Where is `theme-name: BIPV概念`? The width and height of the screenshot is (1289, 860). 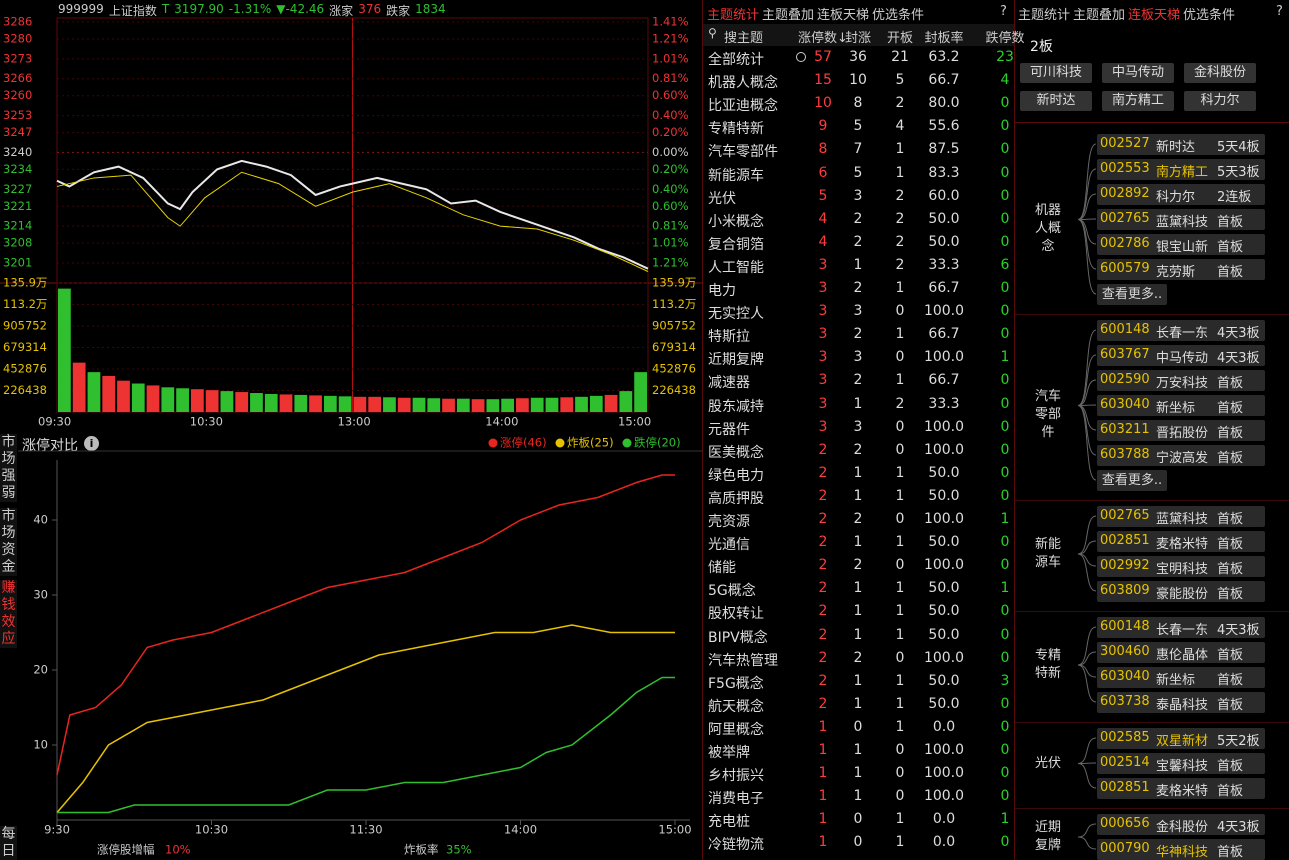 theme-name: BIPV概念 is located at coordinates (738, 637).